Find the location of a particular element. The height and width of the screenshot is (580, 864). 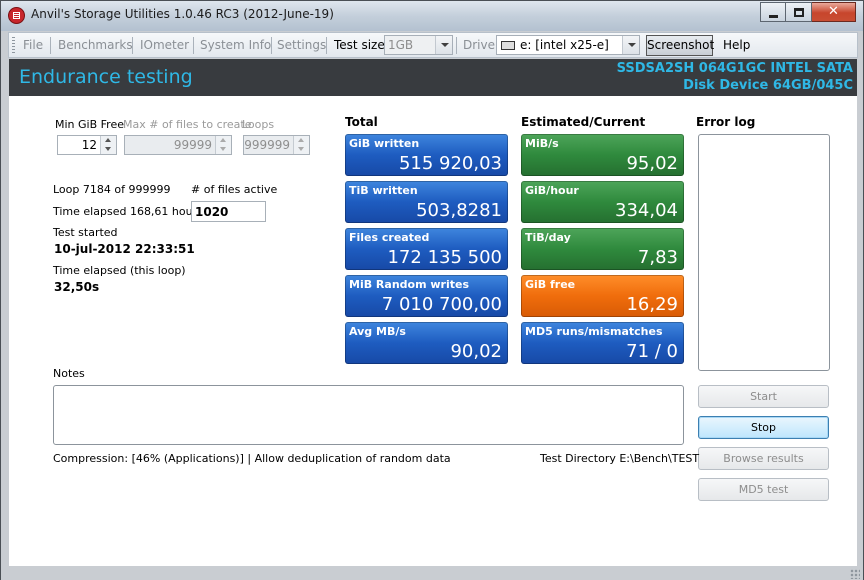

time-elapsed: Time elapsed 168,61 hours is located at coordinates (128, 211).